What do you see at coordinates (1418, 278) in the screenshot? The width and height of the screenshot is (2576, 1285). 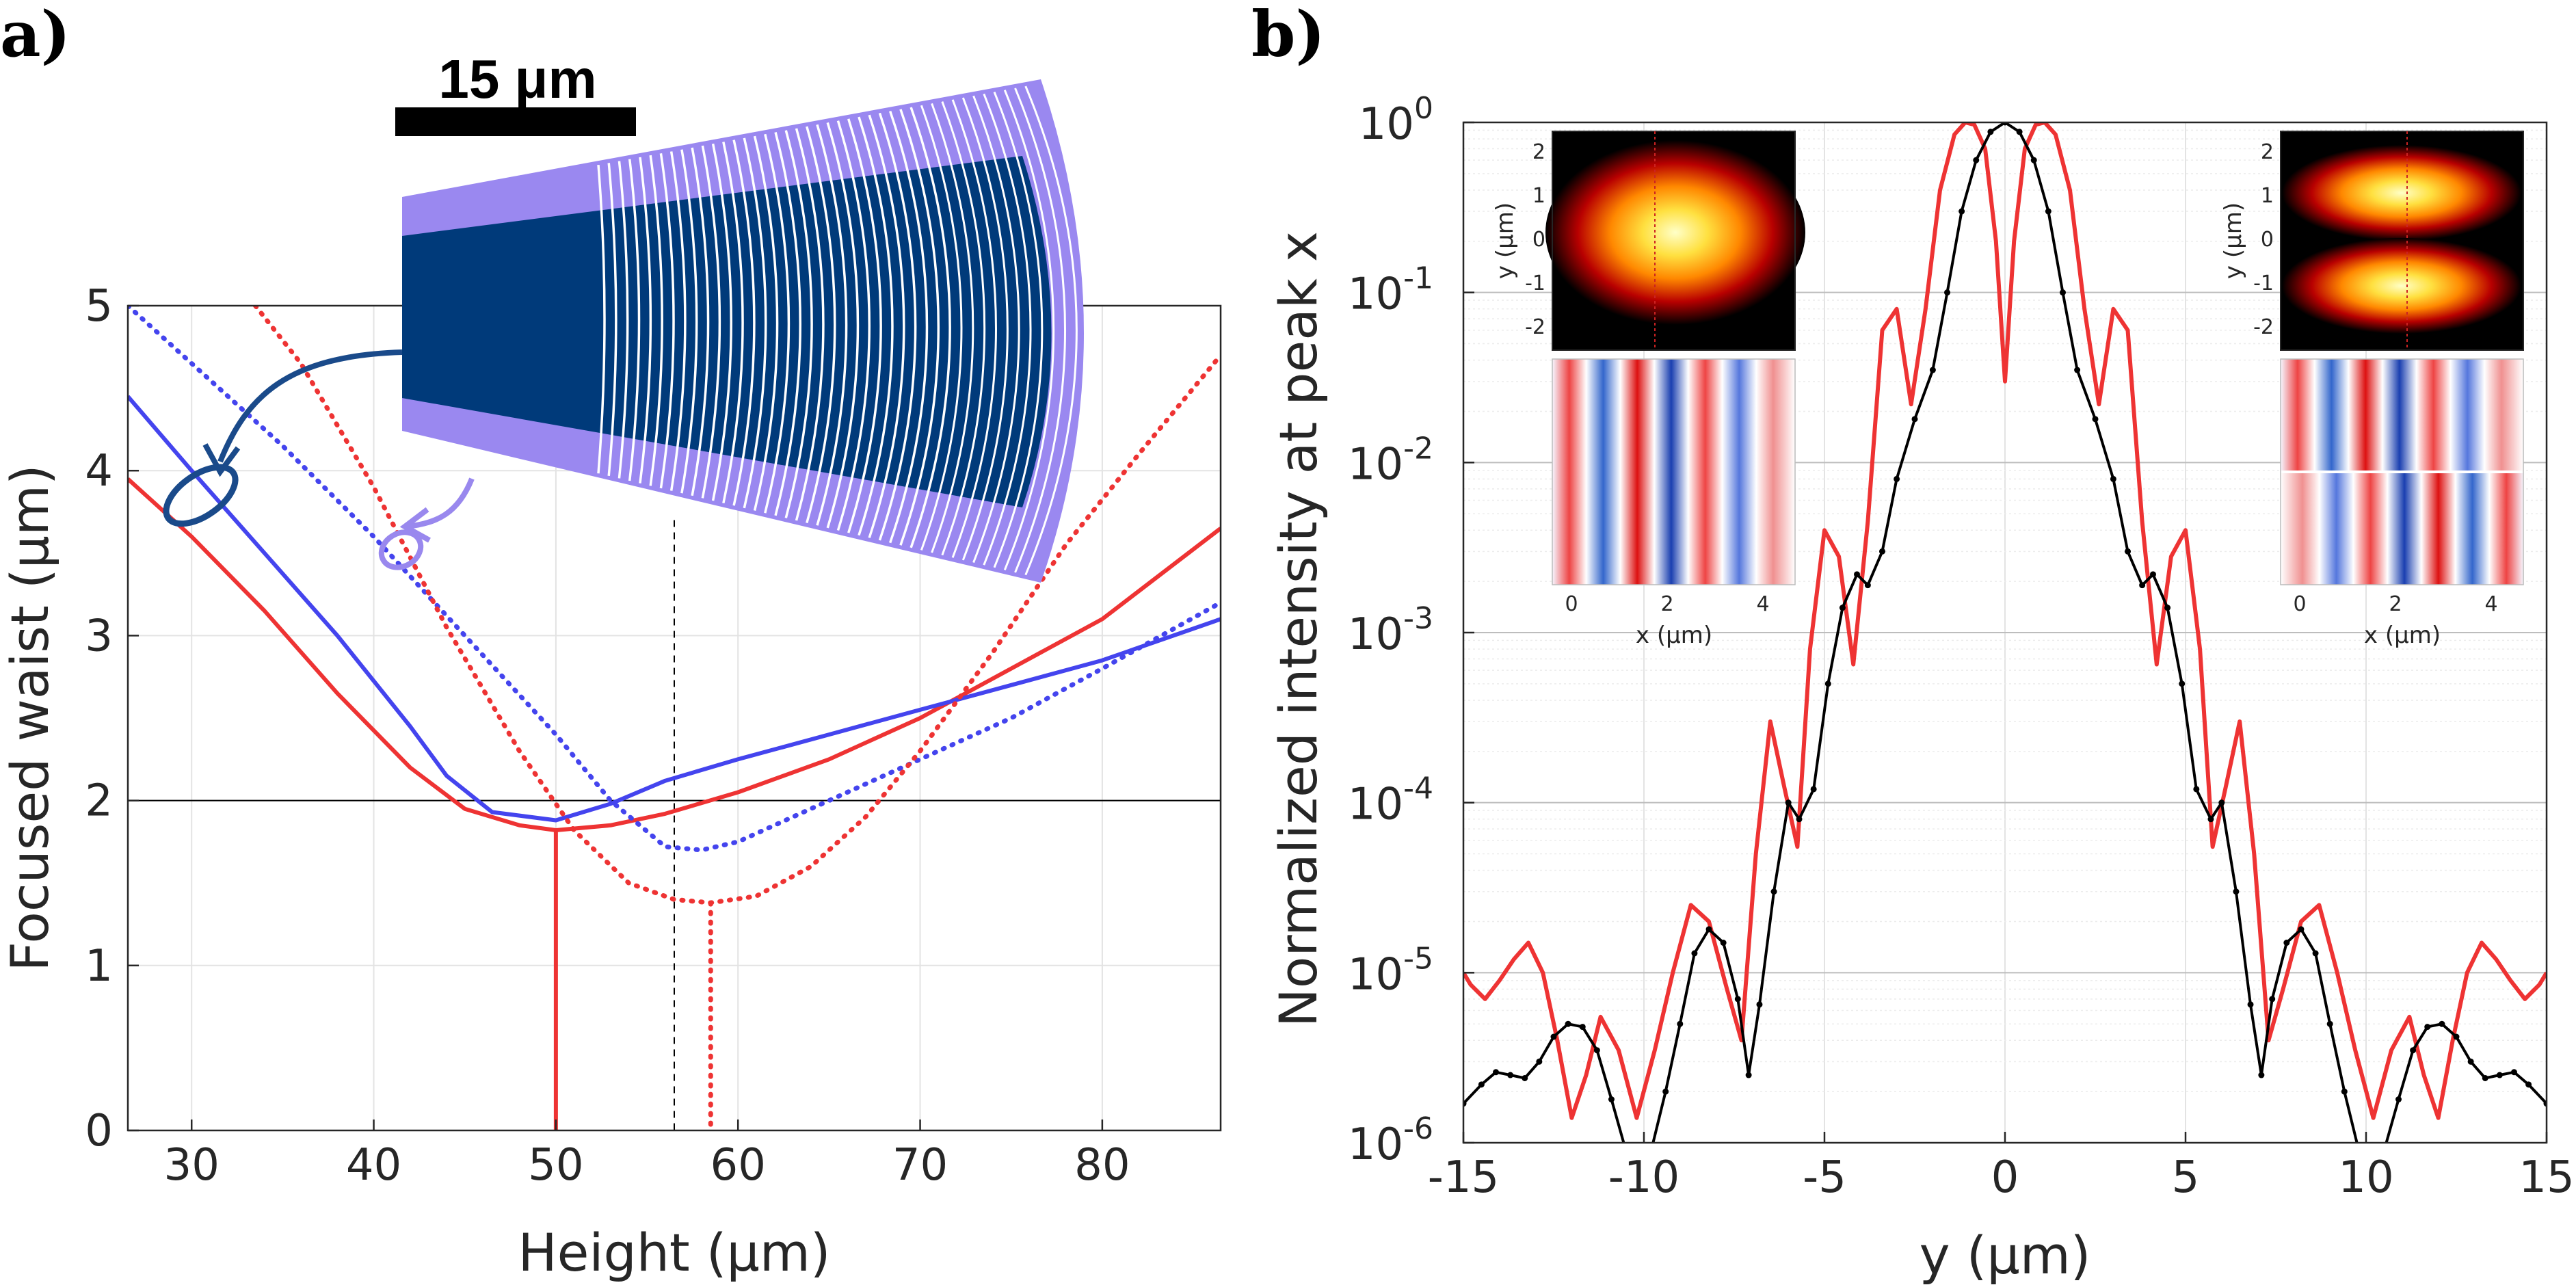 I see `y-tick-exp: -1` at bounding box center [1418, 278].